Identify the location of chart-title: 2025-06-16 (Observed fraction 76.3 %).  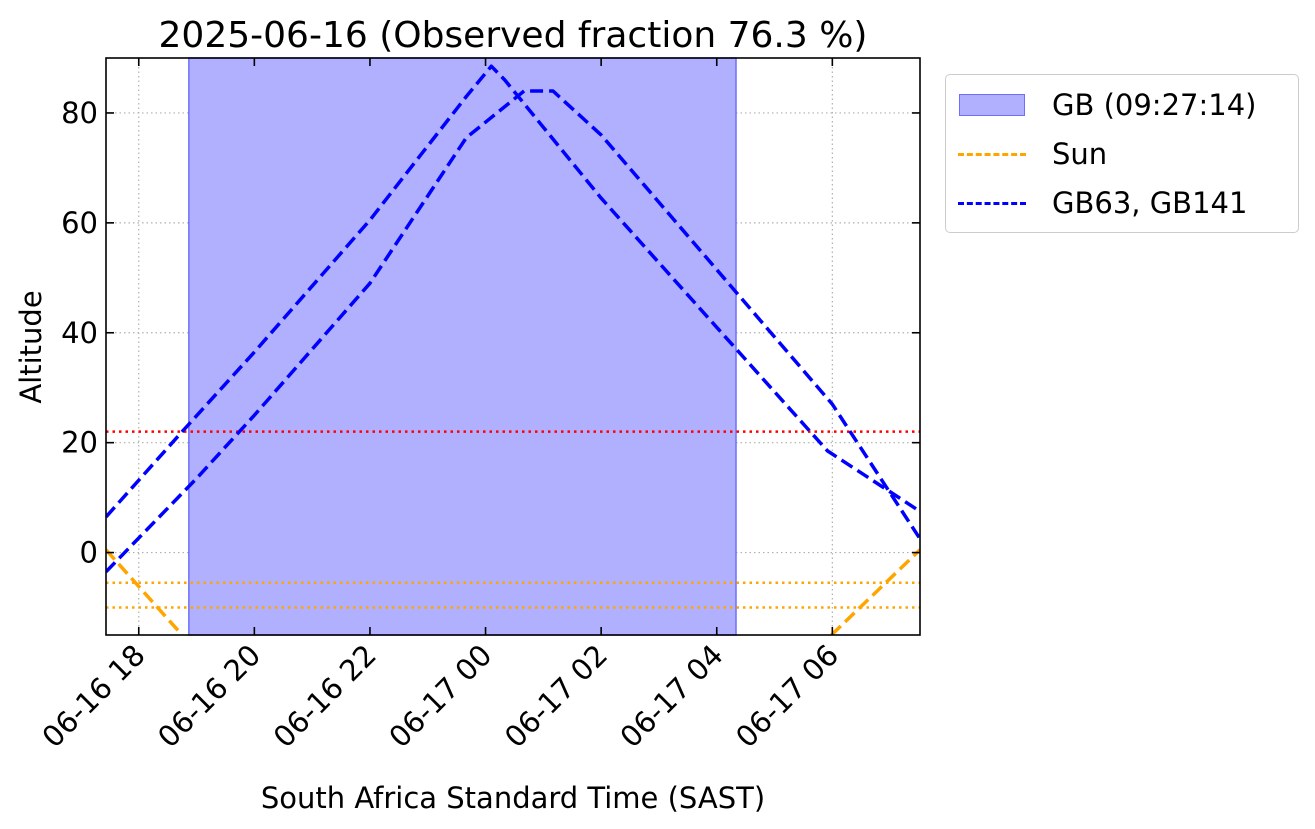
(513, 35).